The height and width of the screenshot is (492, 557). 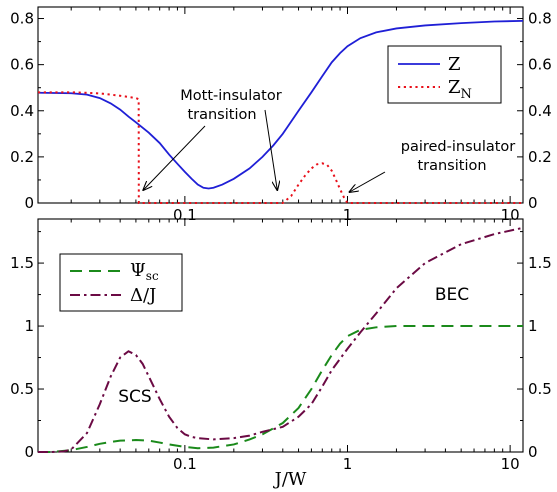 I want to click on x-axis-label: J/W, so click(x=290, y=479).